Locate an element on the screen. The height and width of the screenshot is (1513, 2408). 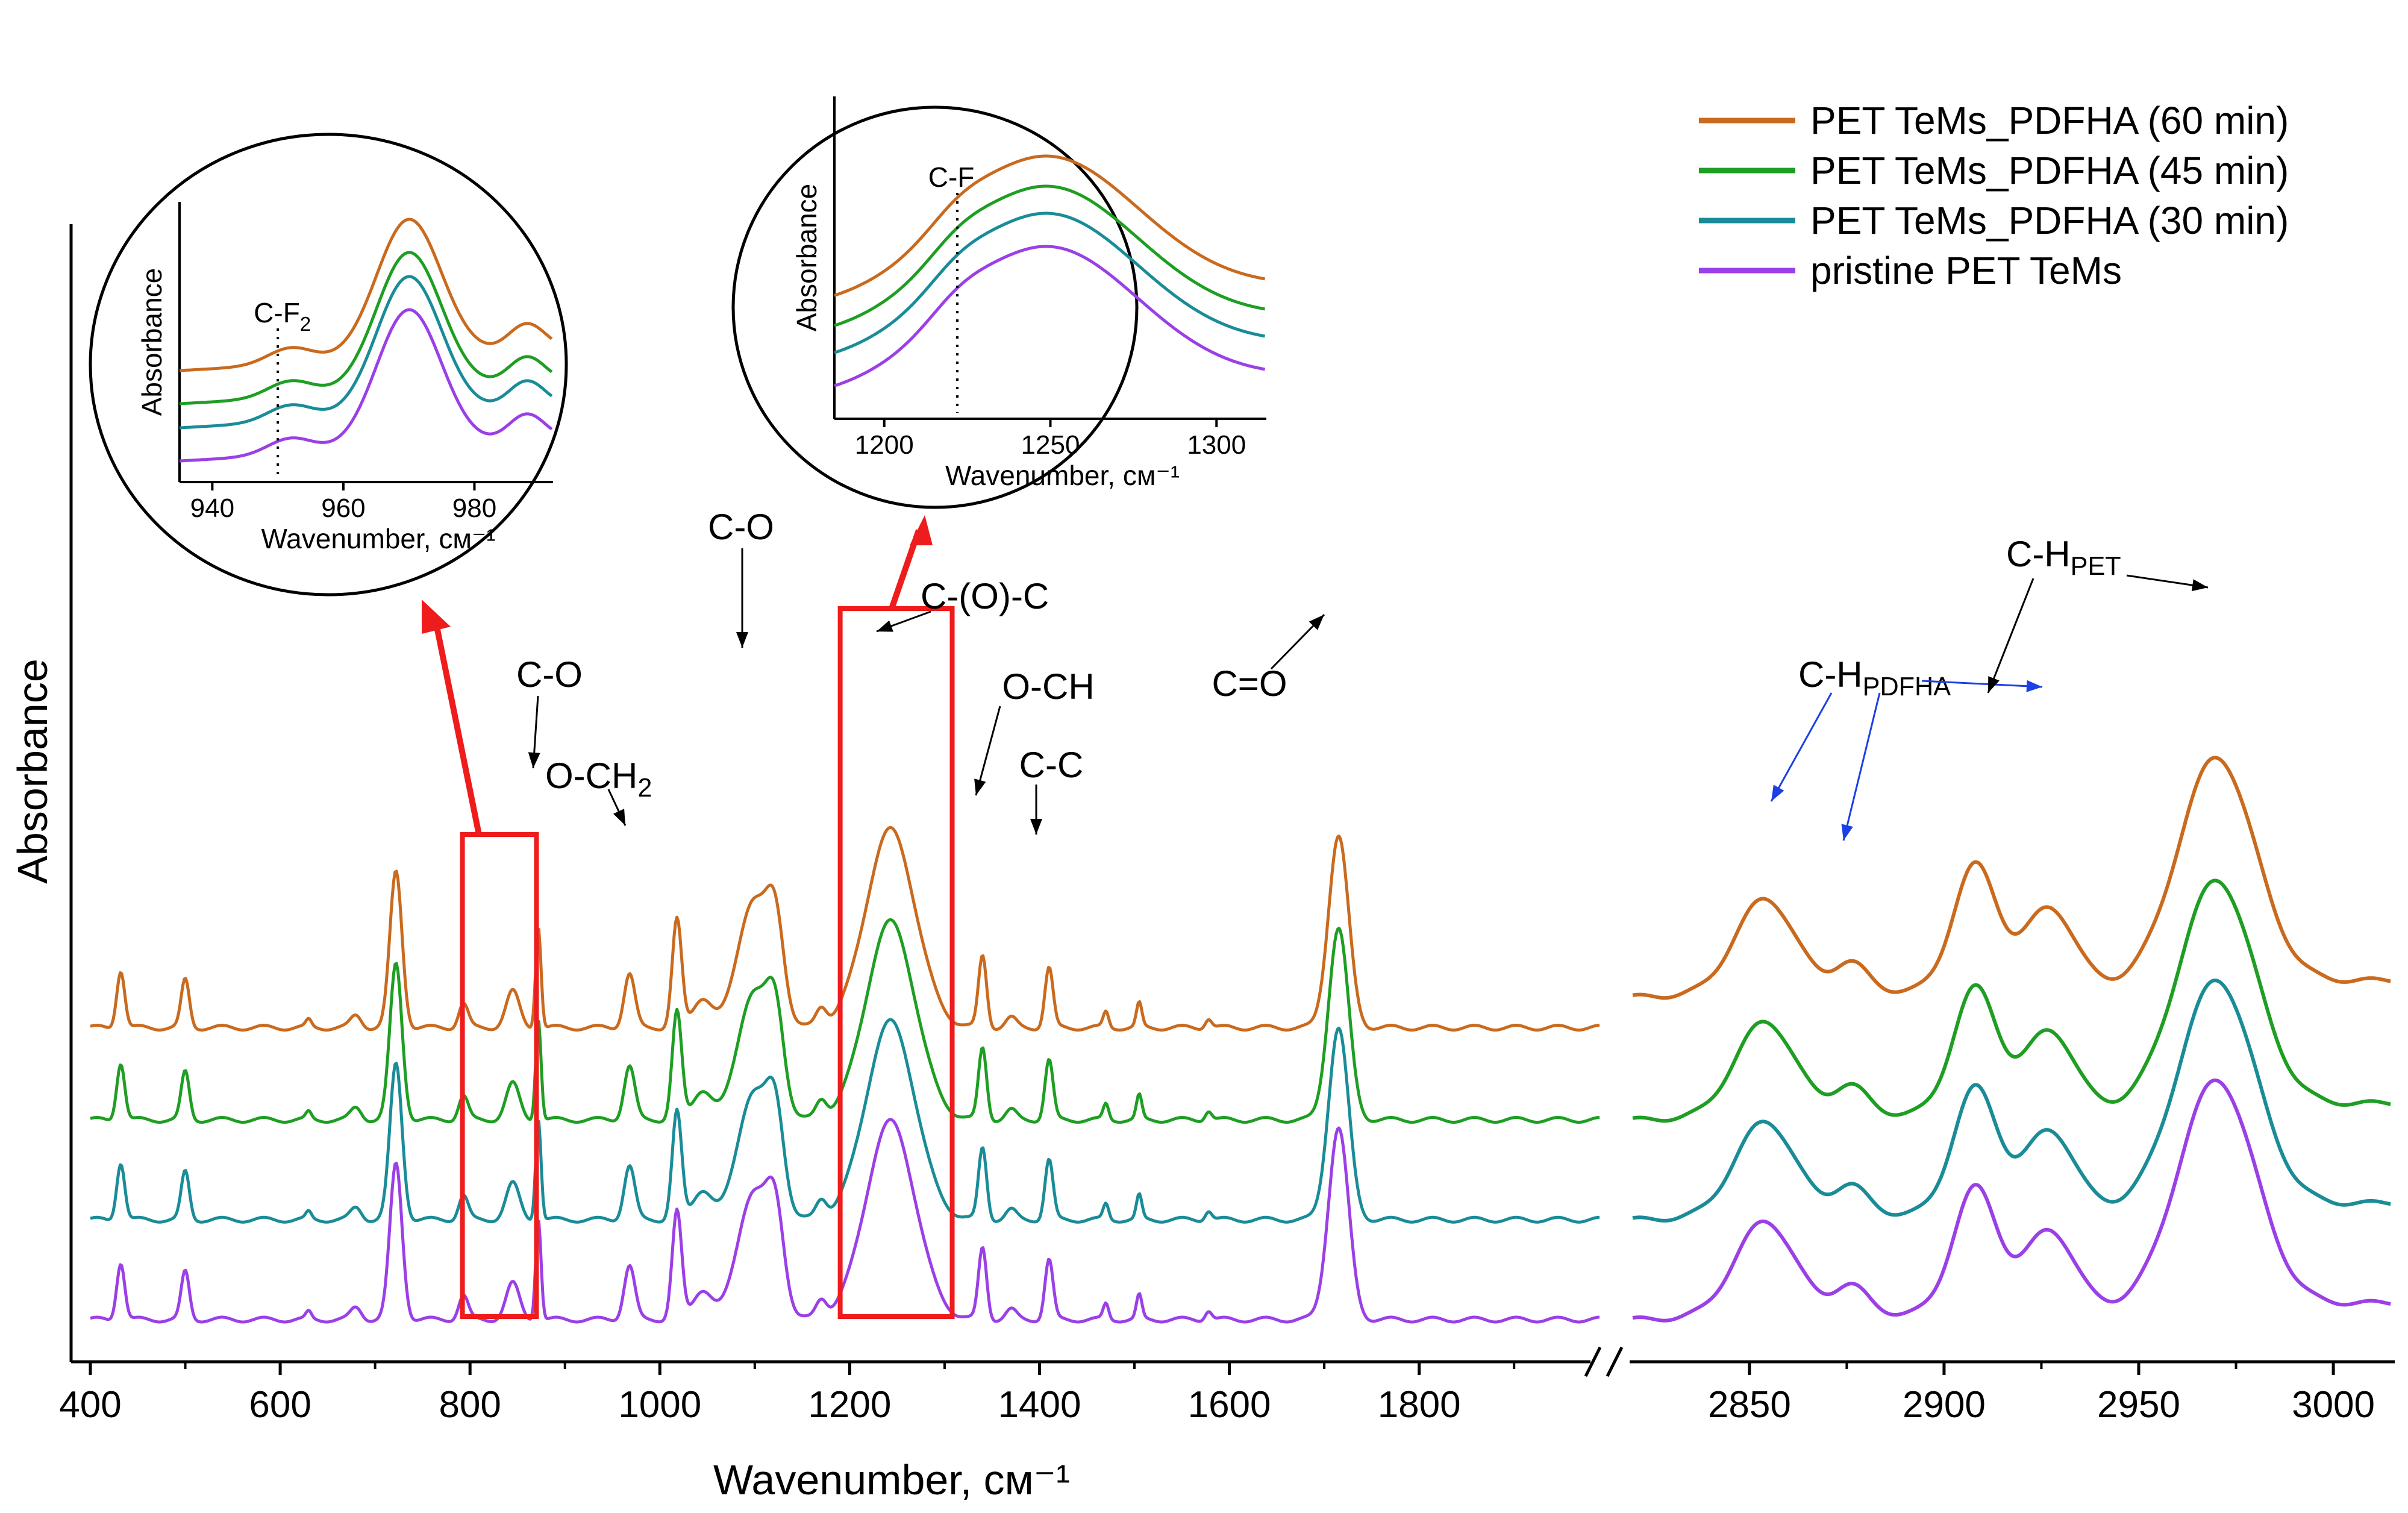
series-line-low-s0 is located at coordinates (845, 1221).